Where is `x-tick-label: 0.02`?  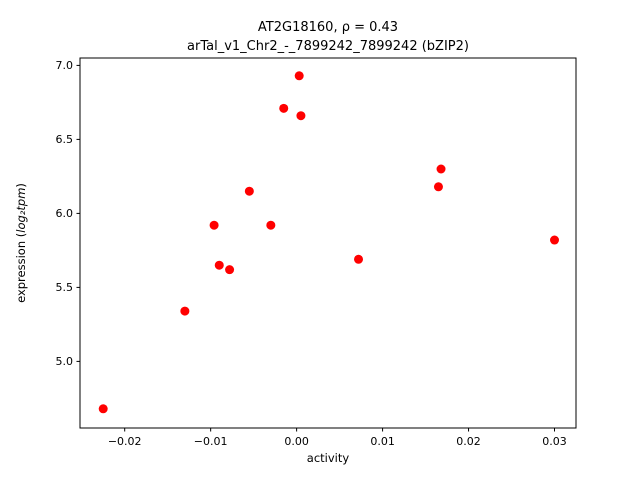
x-tick-label: 0.02 is located at coordinates (468, 441).